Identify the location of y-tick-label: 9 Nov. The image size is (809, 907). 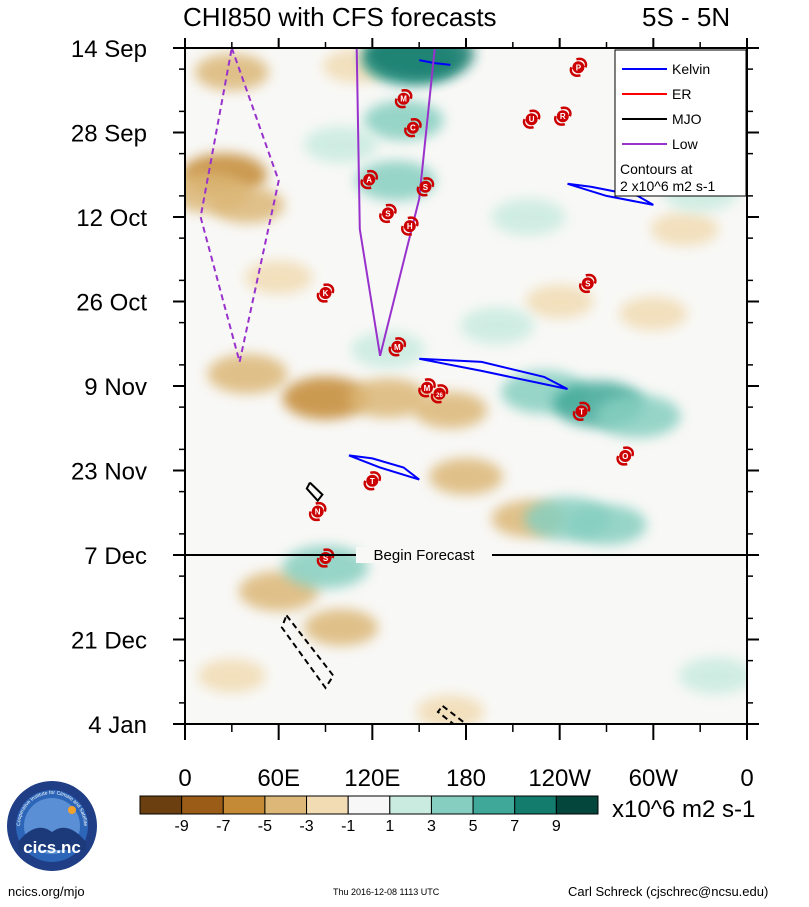
(115, 387).